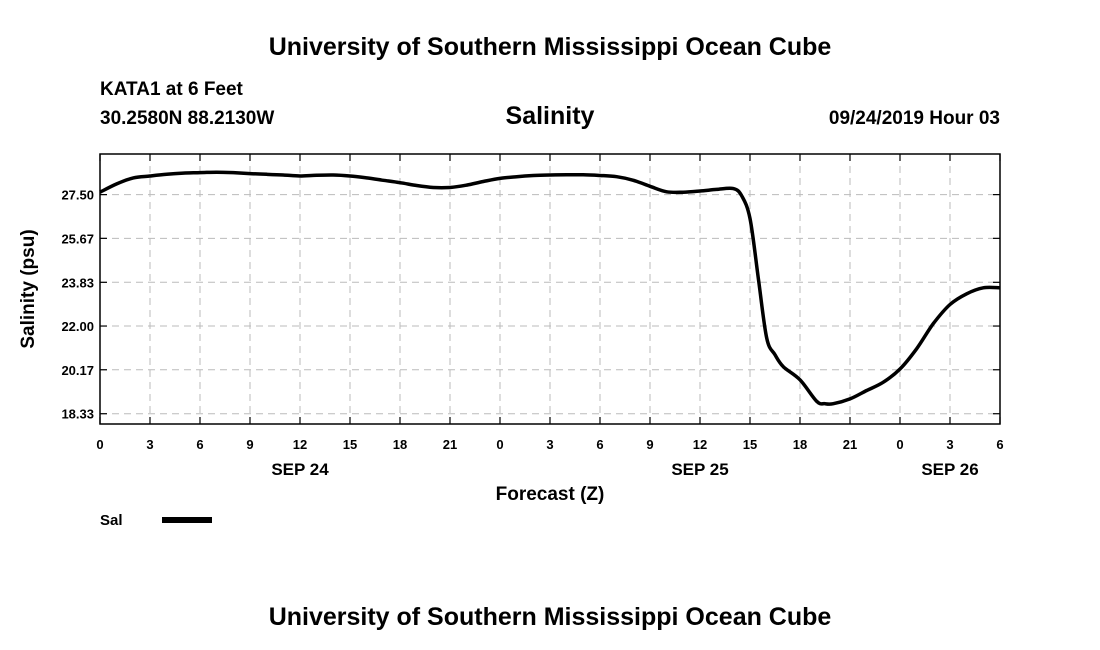 The image size is (1100, 650). What do you see at coordinates (77, 326) in the screenshot?
I see `y-tick-label: 22.00` at bounding box center [77, 326].